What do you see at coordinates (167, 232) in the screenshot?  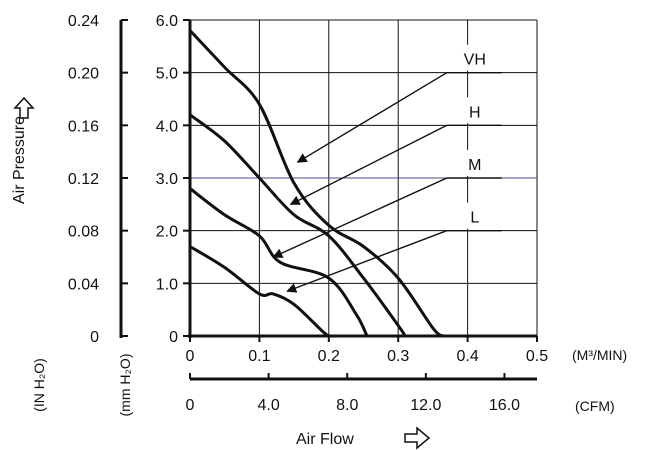 I see `y-tick-label: 2.0` at bounding box center [167, 232].